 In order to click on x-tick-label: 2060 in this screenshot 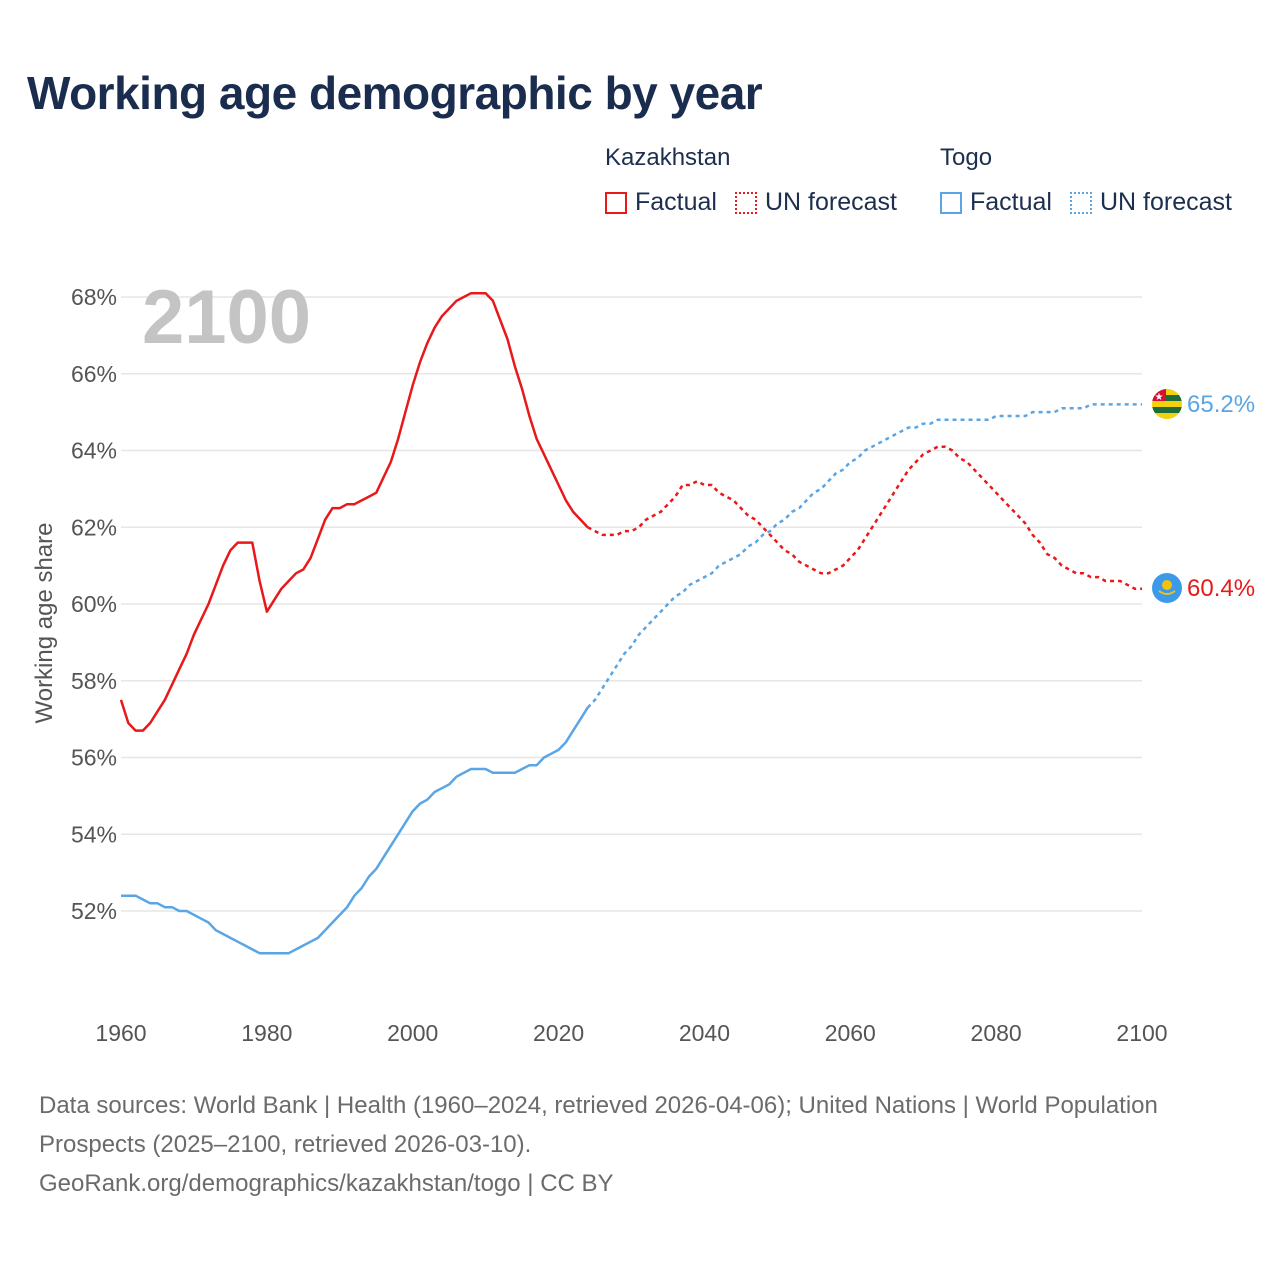, I will do `click(850, 1033)`.